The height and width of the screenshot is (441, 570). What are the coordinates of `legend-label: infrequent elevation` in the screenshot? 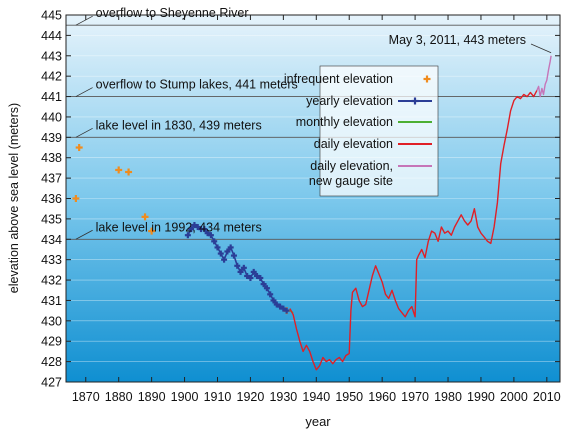 It's located at (338, 79).